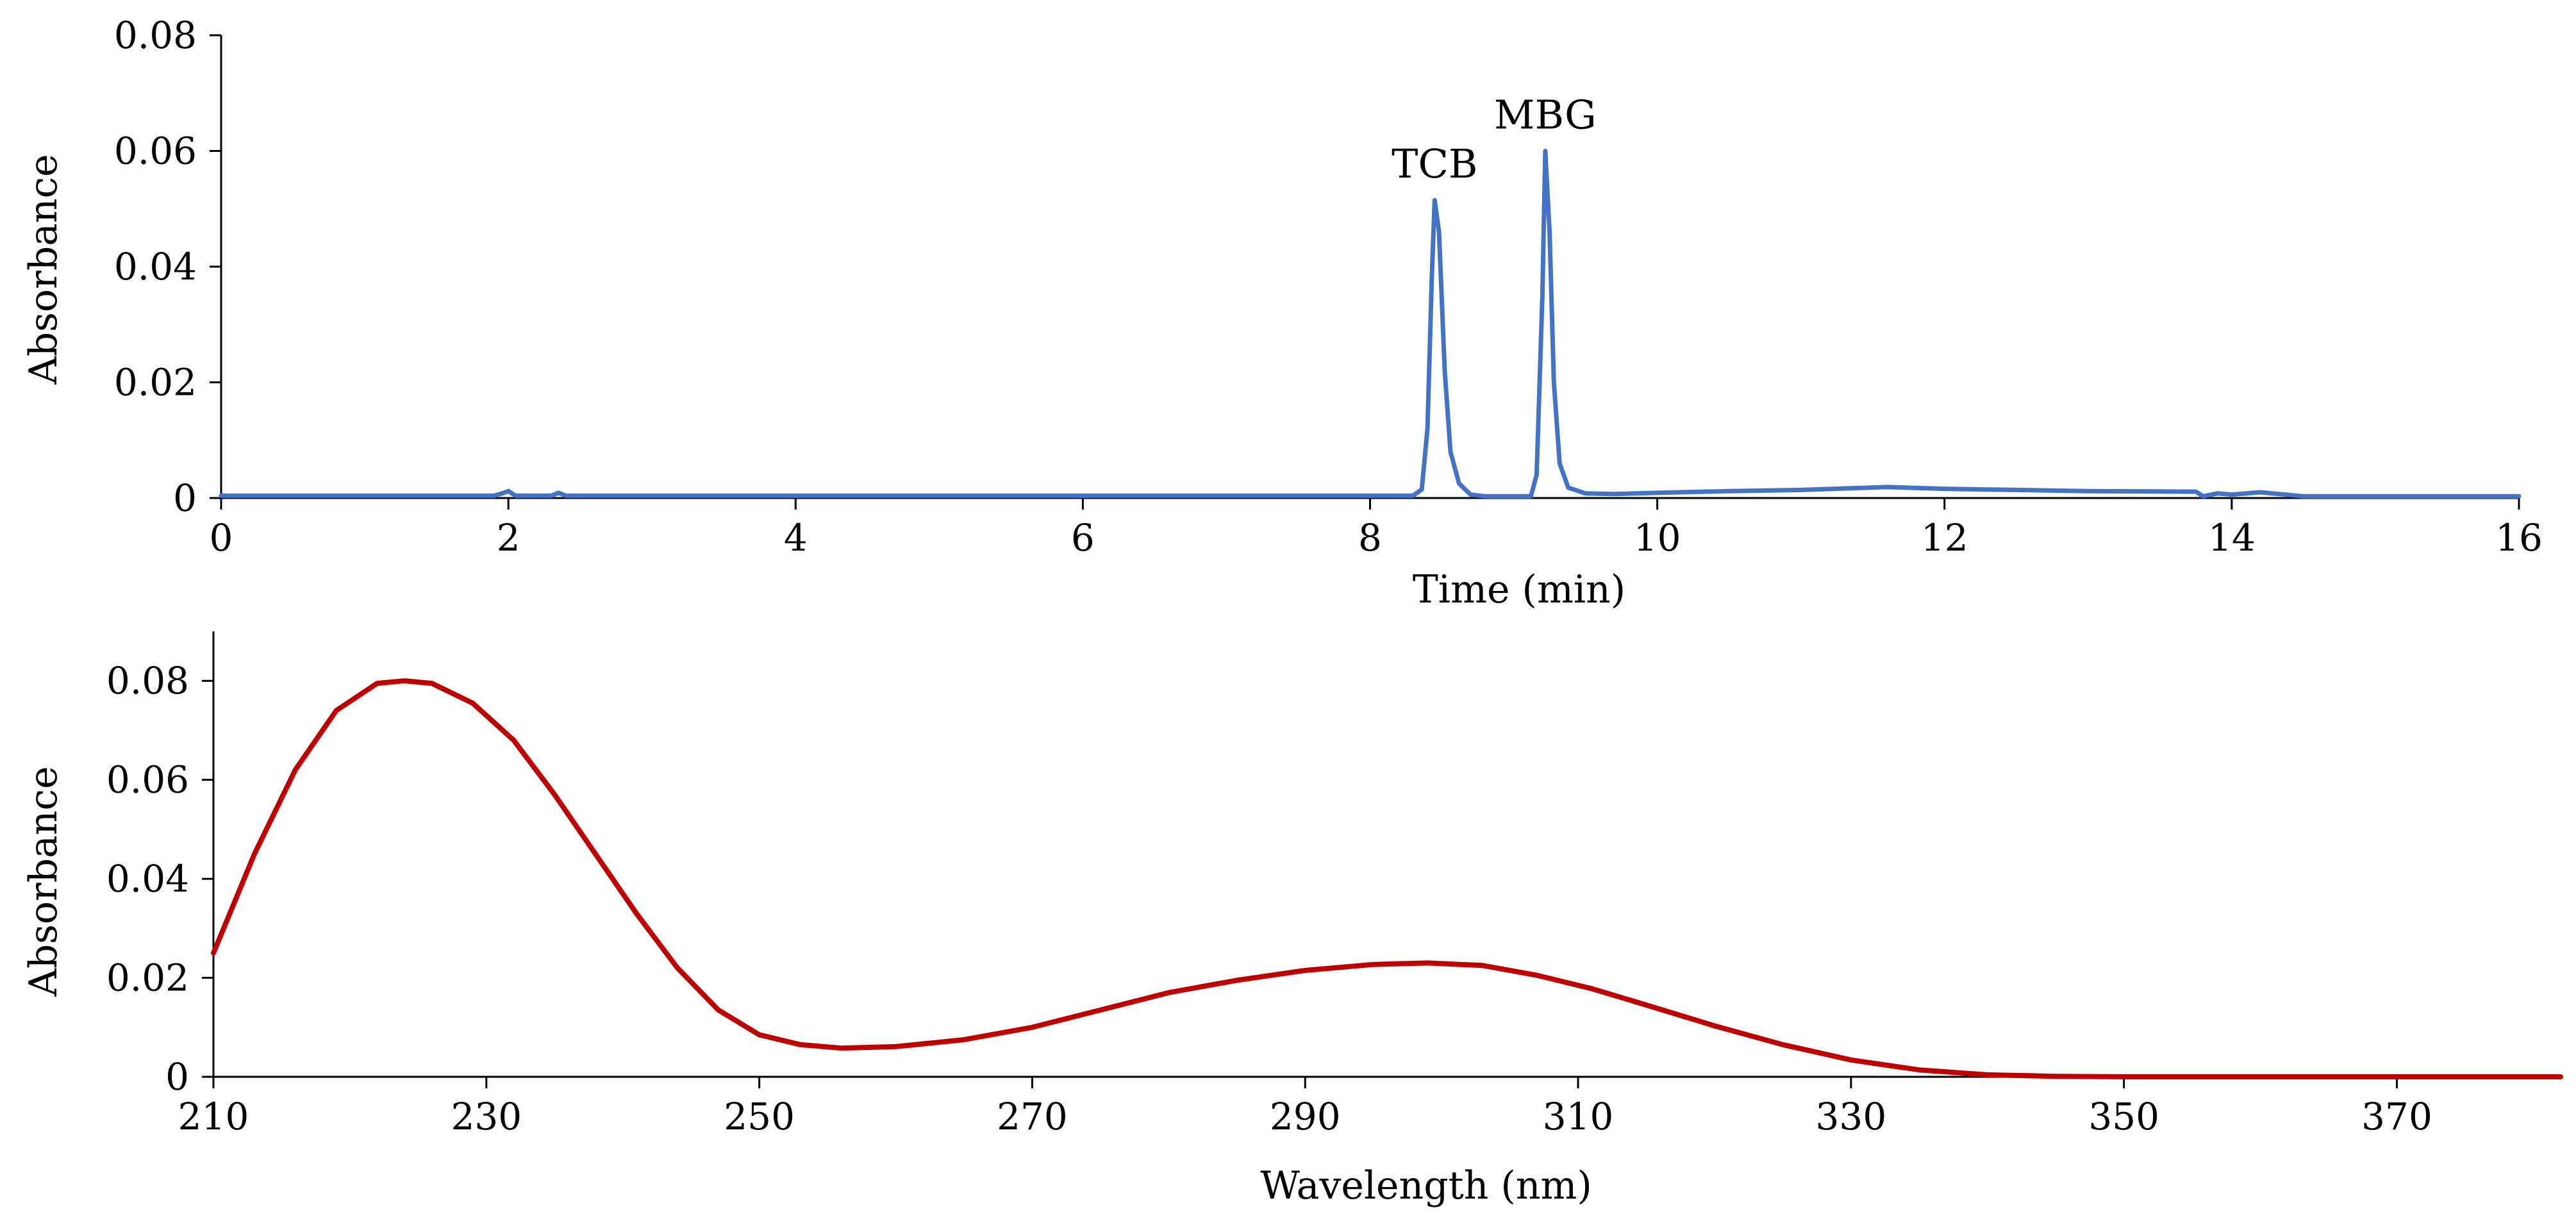  I want to click on spectrum-x-tick-label: 310, so click(1578, 1116).